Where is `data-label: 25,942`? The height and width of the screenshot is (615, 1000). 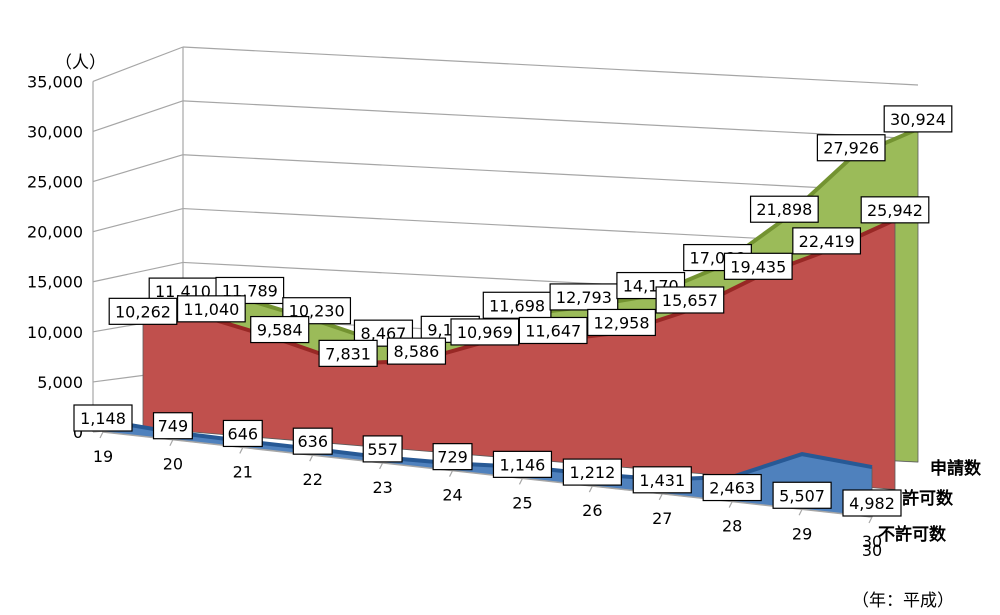 data-label: 25,942 is located at coordinates (895, 210).